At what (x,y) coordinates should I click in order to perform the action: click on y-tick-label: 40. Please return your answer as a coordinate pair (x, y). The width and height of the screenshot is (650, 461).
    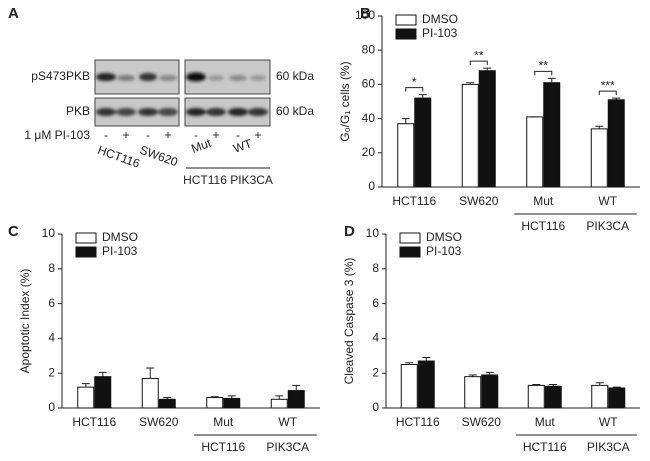
    Looking at the image, I should click on (369, 118).